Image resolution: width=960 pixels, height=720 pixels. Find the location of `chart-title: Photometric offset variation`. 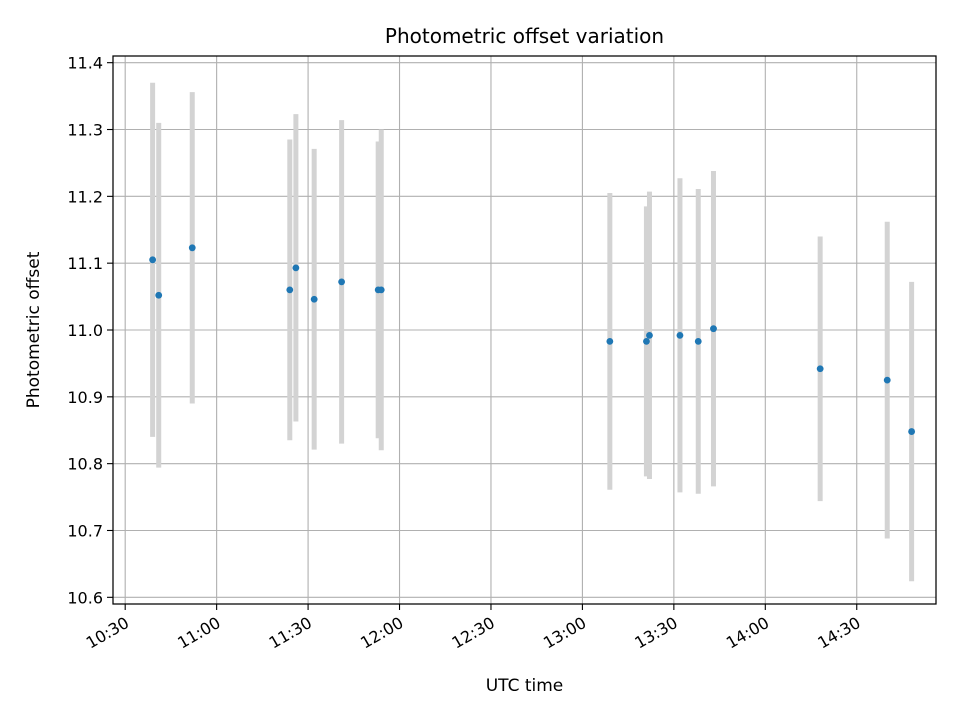

chart-title: Photometric offset variation is located at coordinates (524, 36).